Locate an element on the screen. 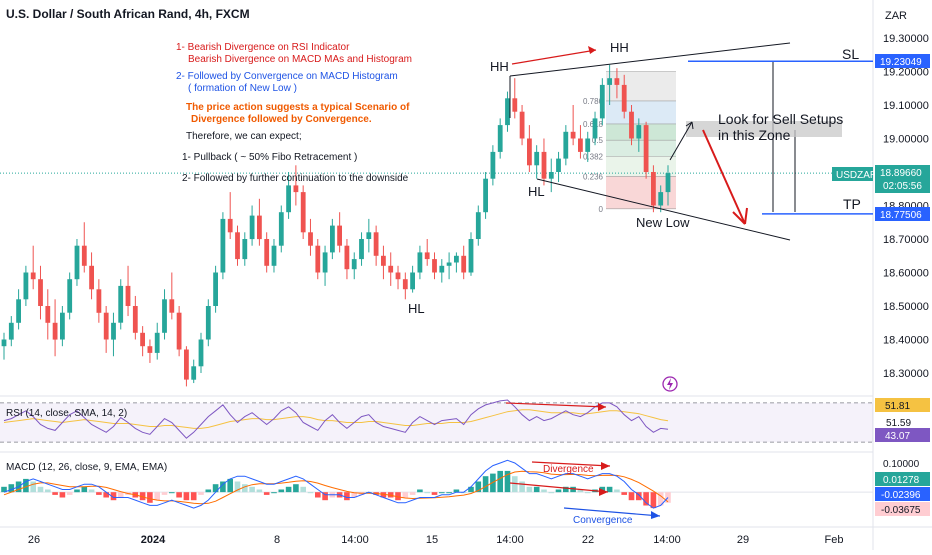 The image size is (932, 555). pullback-arrow-head is located at coordinates (689, 125).